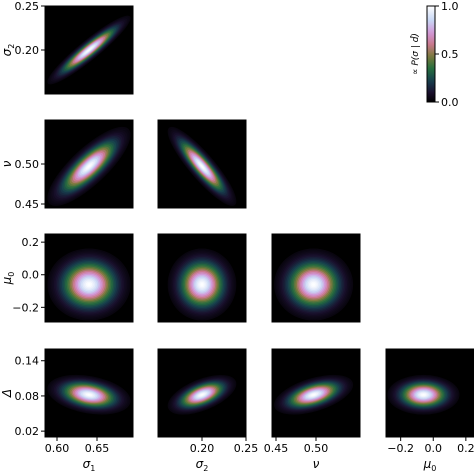 This screenshot has width=474, height=476. What do you see at coordinates (25, 307) in the screenshot?
I see `y-tick-label: −0.2` at bounding box center [25, 307].